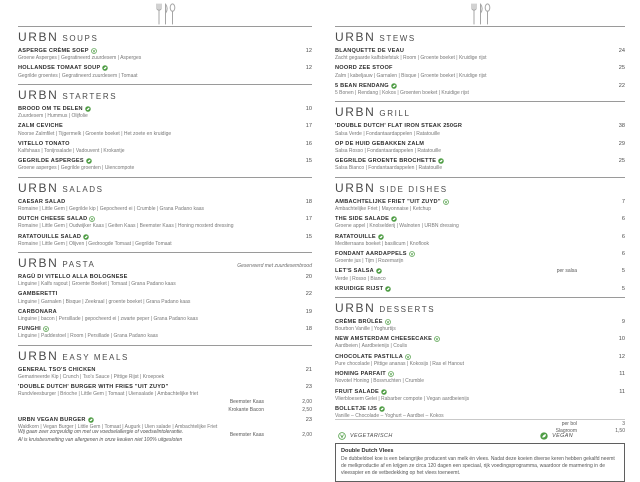  Describe the element at coordinates (480, 188) in the screenshot. I see `section-heading: URBN SIDE DISHES` at that location.